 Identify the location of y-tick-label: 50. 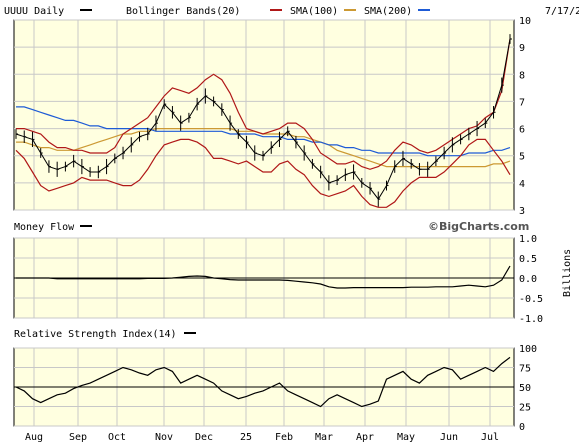
(525, 388).